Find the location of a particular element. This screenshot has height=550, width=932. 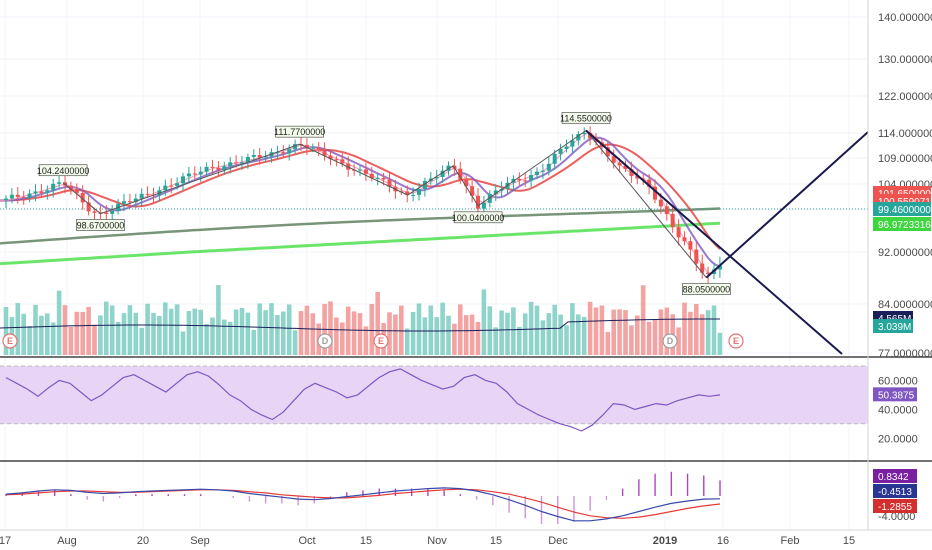

time-axis-tick-label: 2019 is located at coordinates (665, 541).